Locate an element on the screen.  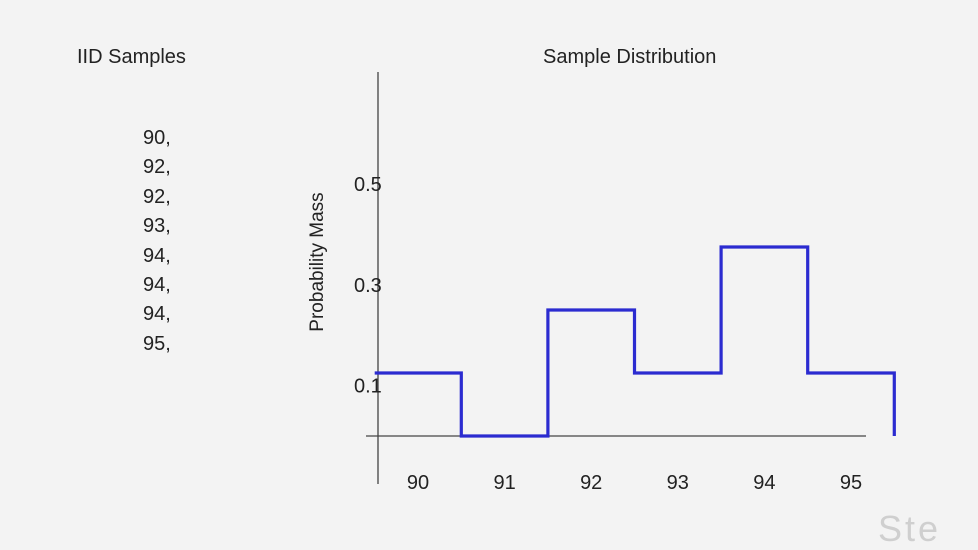
samples-list: 90, 92, 92, 93, 94, 94, 94, 95, is located at coordinates (157, 241).